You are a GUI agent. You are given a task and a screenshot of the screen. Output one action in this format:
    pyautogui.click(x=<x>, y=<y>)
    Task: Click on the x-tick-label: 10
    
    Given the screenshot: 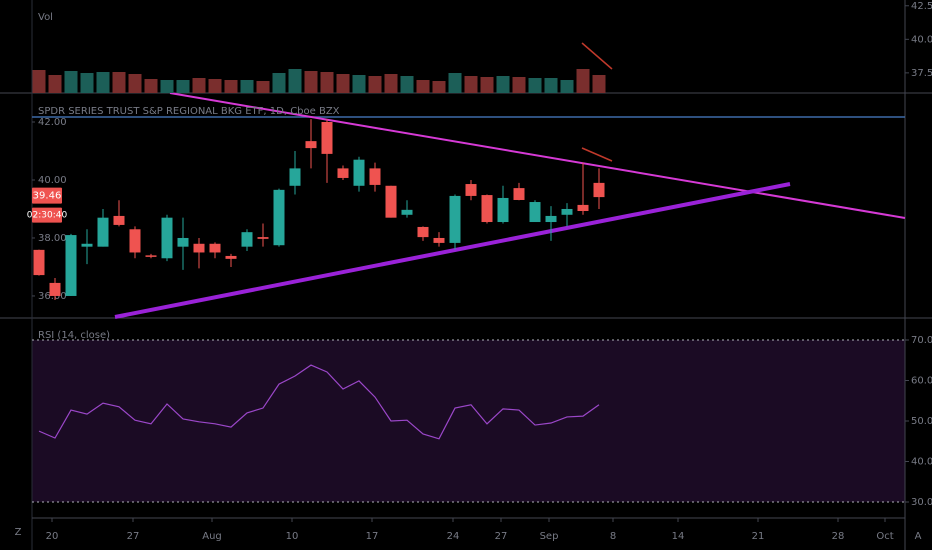 What is the action you would take?
    pyautogui.click(x=292, y=536)
    